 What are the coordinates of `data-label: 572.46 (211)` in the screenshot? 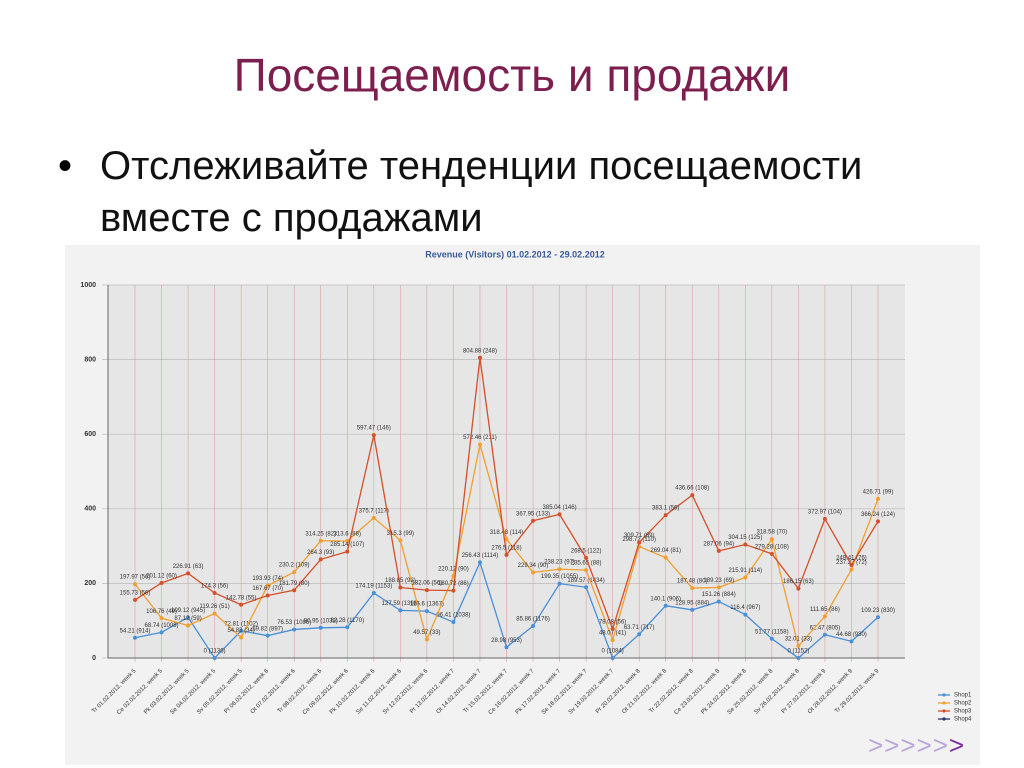 It's located at (480, 438).